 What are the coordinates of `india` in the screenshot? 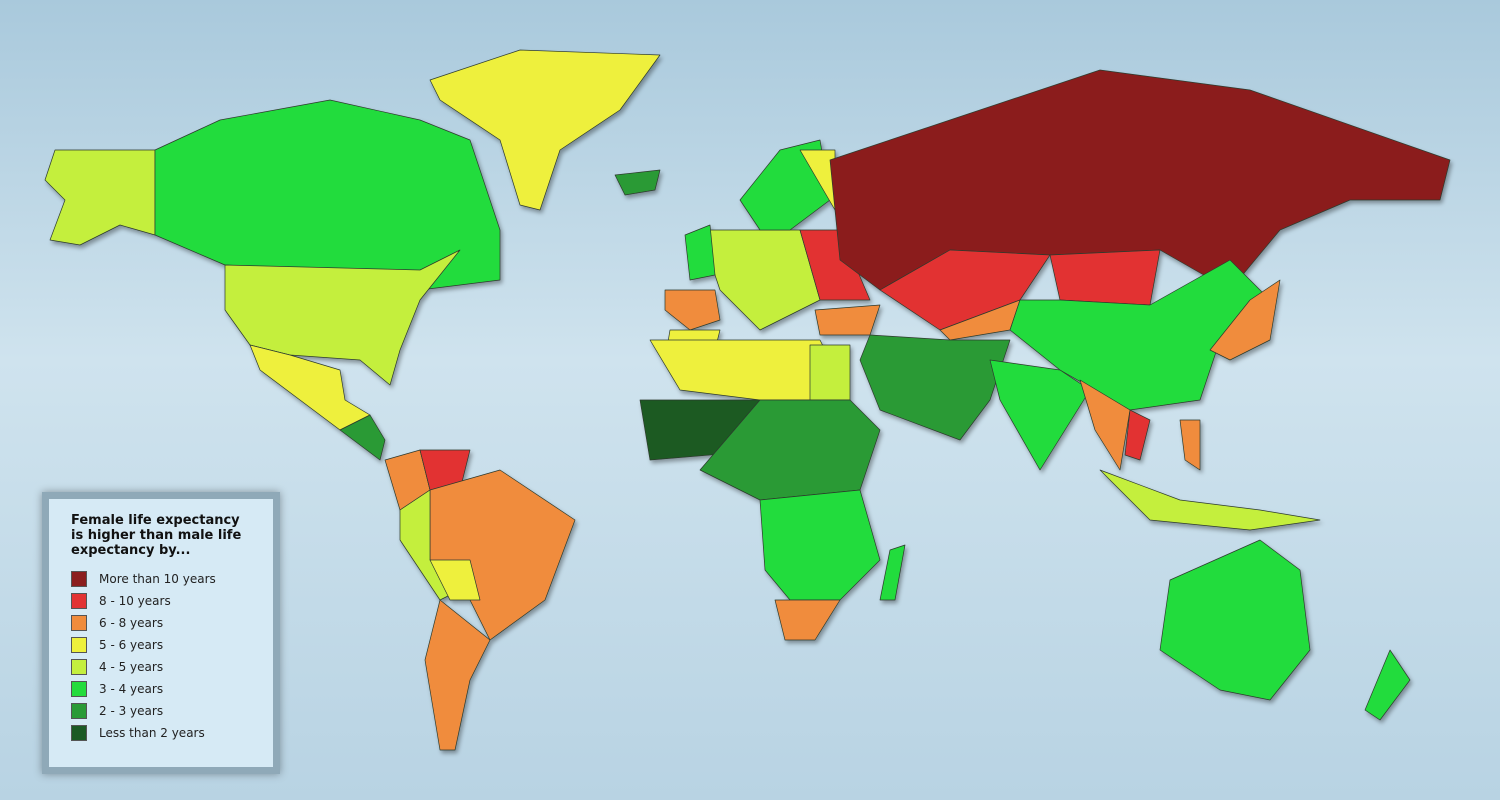 It's located at (1040, 415).